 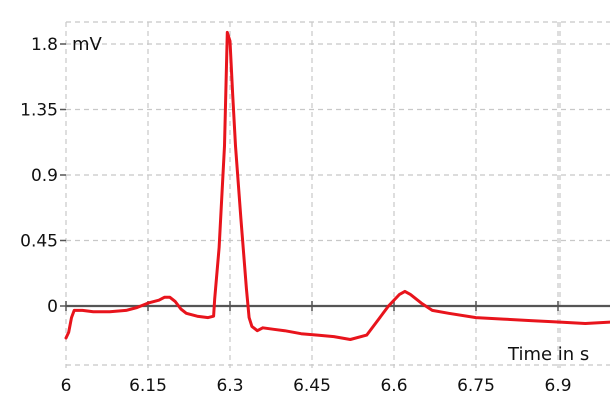 I want to click on y-axis-ticks: 0 0.45 0.9 1.35 1.8, so click(x=43, y=176).